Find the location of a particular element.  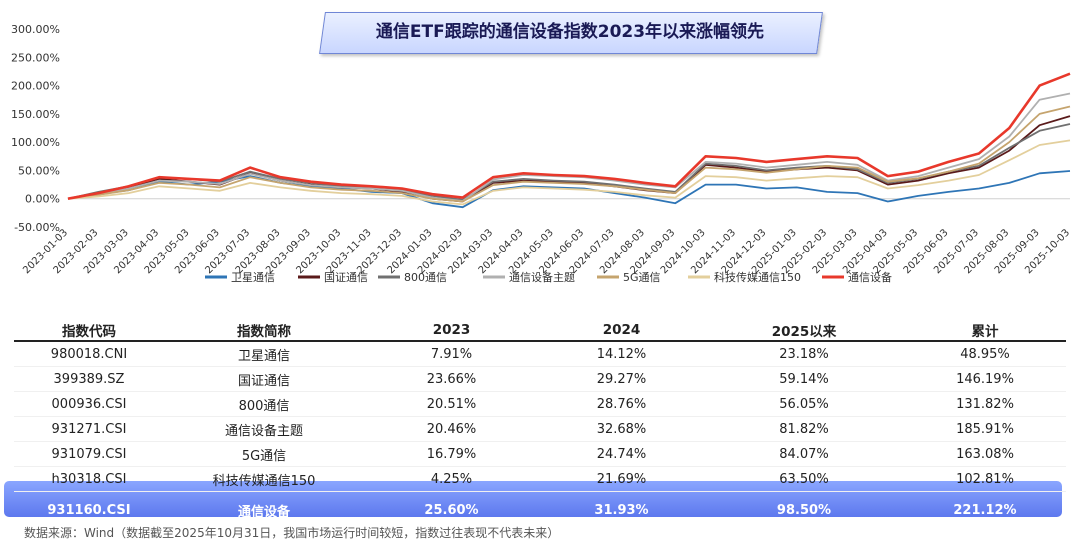

cell-2023: 25.60% is located at coordinates (451, 510).